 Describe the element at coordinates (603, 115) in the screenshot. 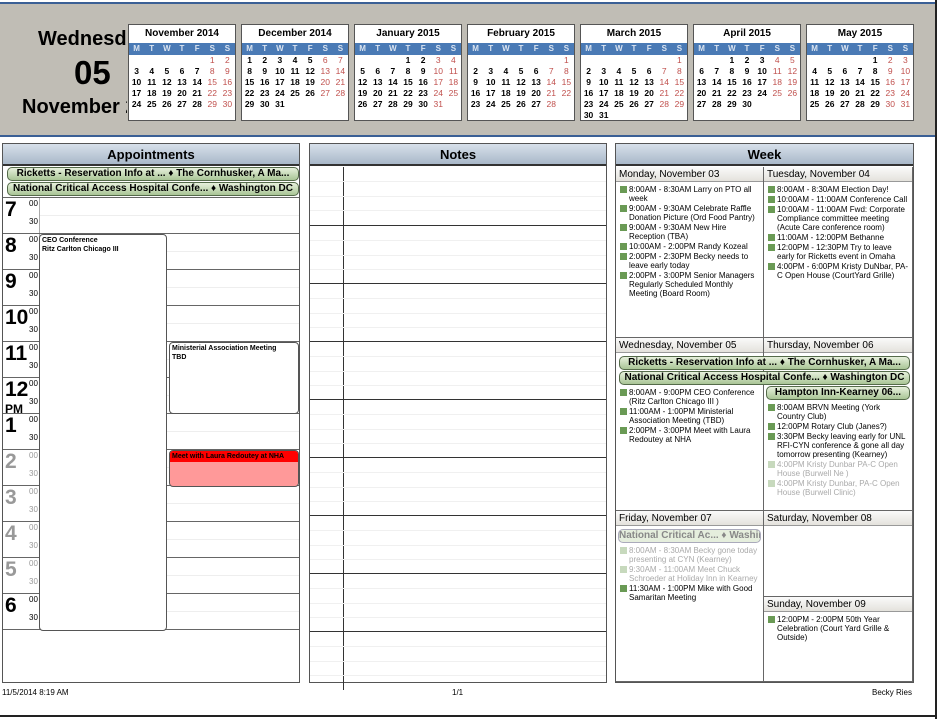

I see `calendar-day: 31` at that location.